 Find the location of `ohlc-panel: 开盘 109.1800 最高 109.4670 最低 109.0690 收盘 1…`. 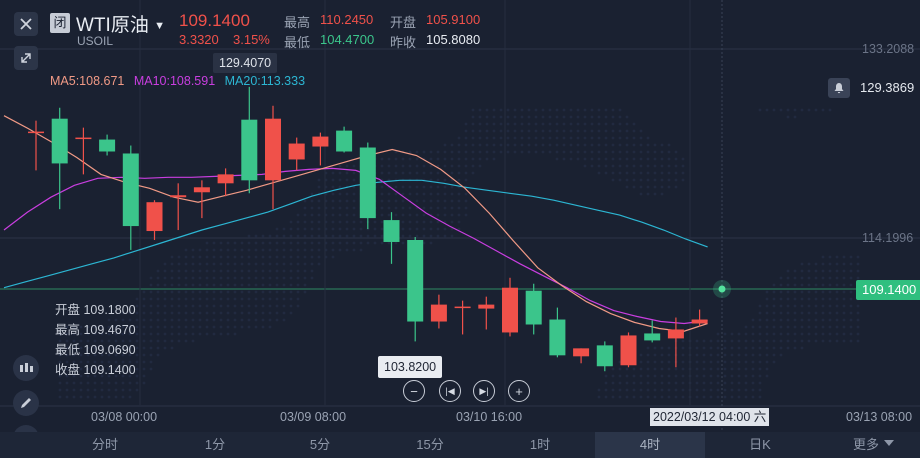

ohlc-panel: 开盘 109.1800 最高 109.4670 最低 109.0690 收盘 1… is located at coordinates (95, 340).